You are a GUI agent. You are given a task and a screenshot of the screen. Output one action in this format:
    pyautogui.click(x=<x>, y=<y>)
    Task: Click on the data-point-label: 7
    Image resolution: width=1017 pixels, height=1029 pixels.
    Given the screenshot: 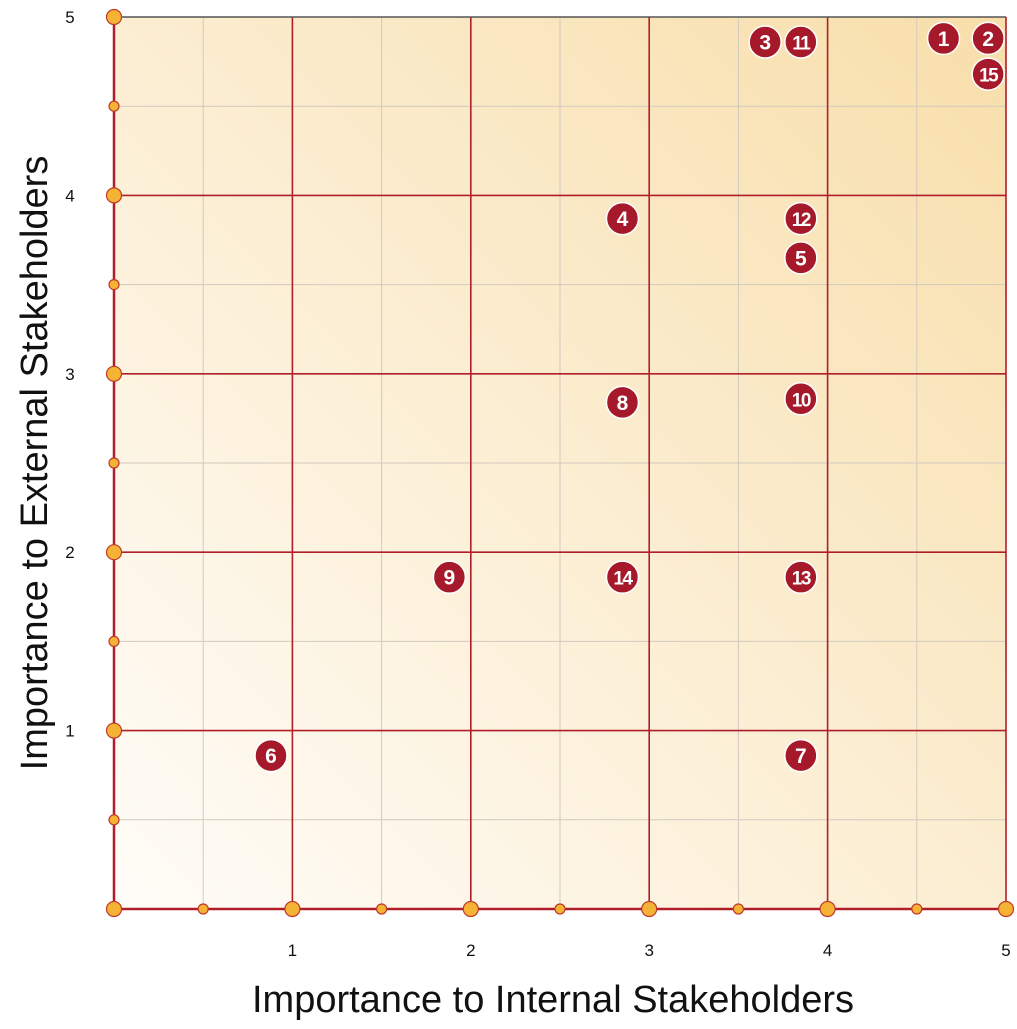 What is the action you would take?
    pyautogui.click(x=801, y=756)
    